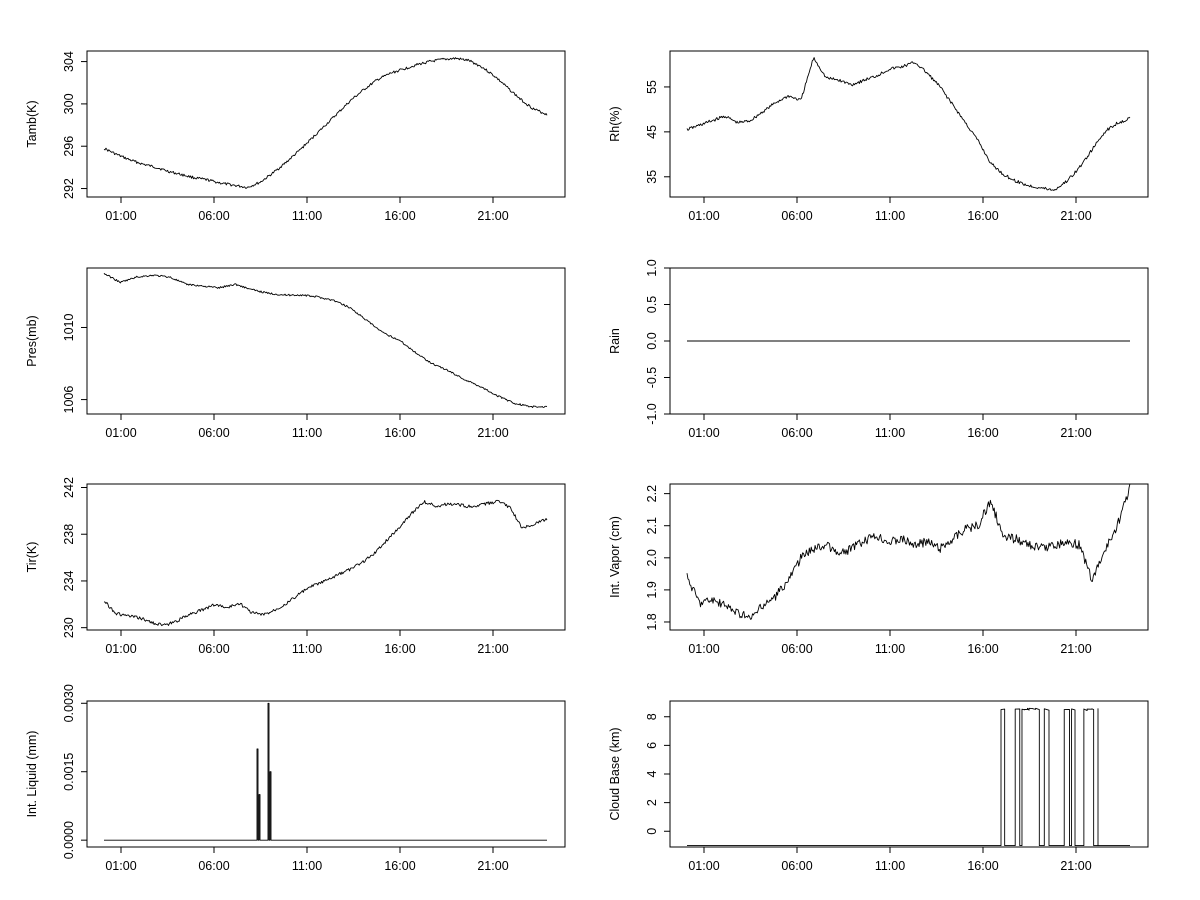  What do you see at coordinates (652, 493) in the screenshot?
I see `y-tick-label: 2.2` at bounding box center [652, 493].